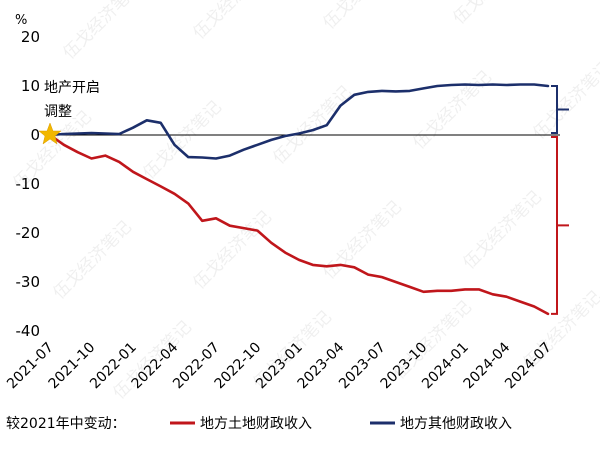 The height and width of the screenshot is (450, 600). I want to click on series-line-other, so click(299, 121).